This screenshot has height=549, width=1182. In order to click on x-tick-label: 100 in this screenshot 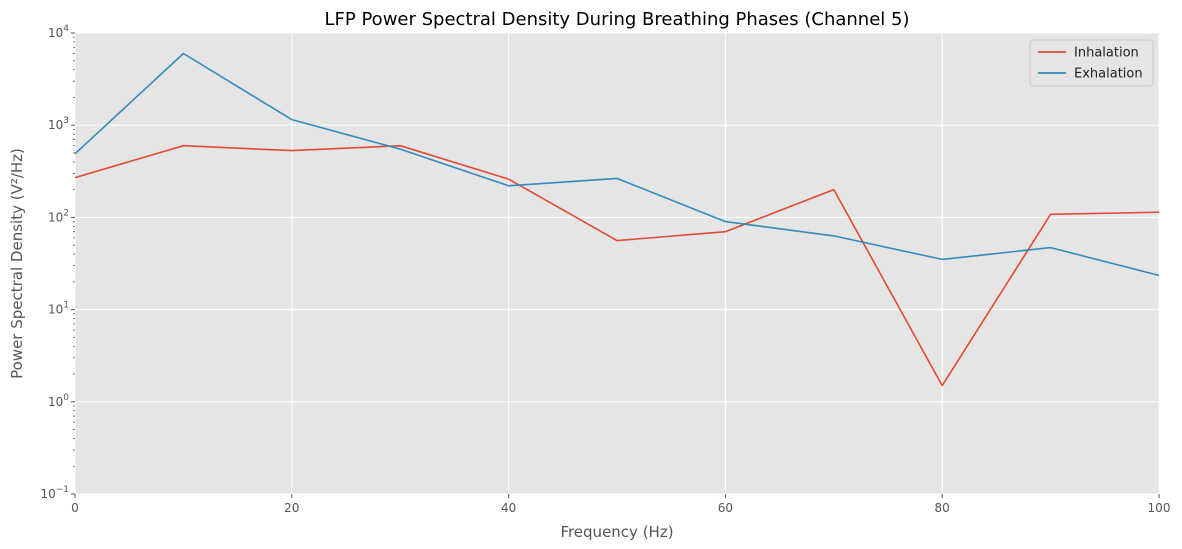, I will do `click(1159, 508)`.